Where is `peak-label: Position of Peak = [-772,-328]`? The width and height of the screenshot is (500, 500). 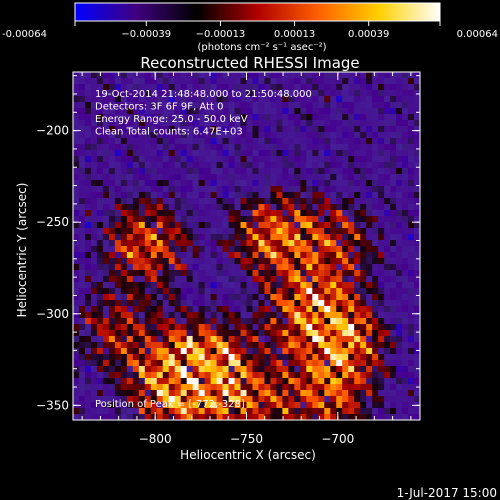 peak-label: Position of Peak = [-772,-328] is located at coordinates (170, 404).